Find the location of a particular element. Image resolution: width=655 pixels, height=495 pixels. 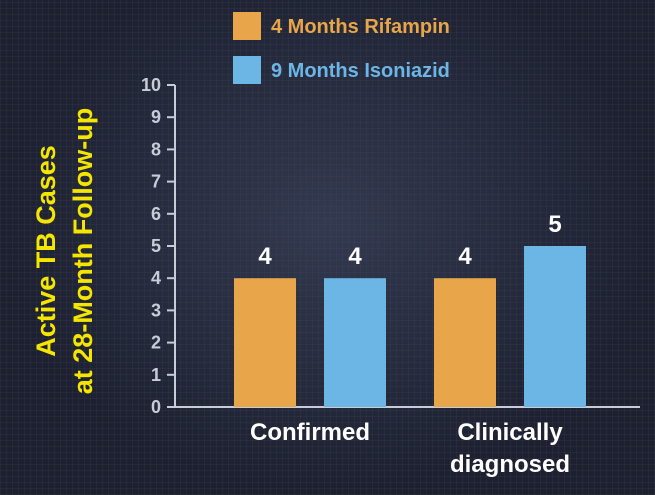

category-label-2-line-1: Clinically is located at coordinates (510, 432).